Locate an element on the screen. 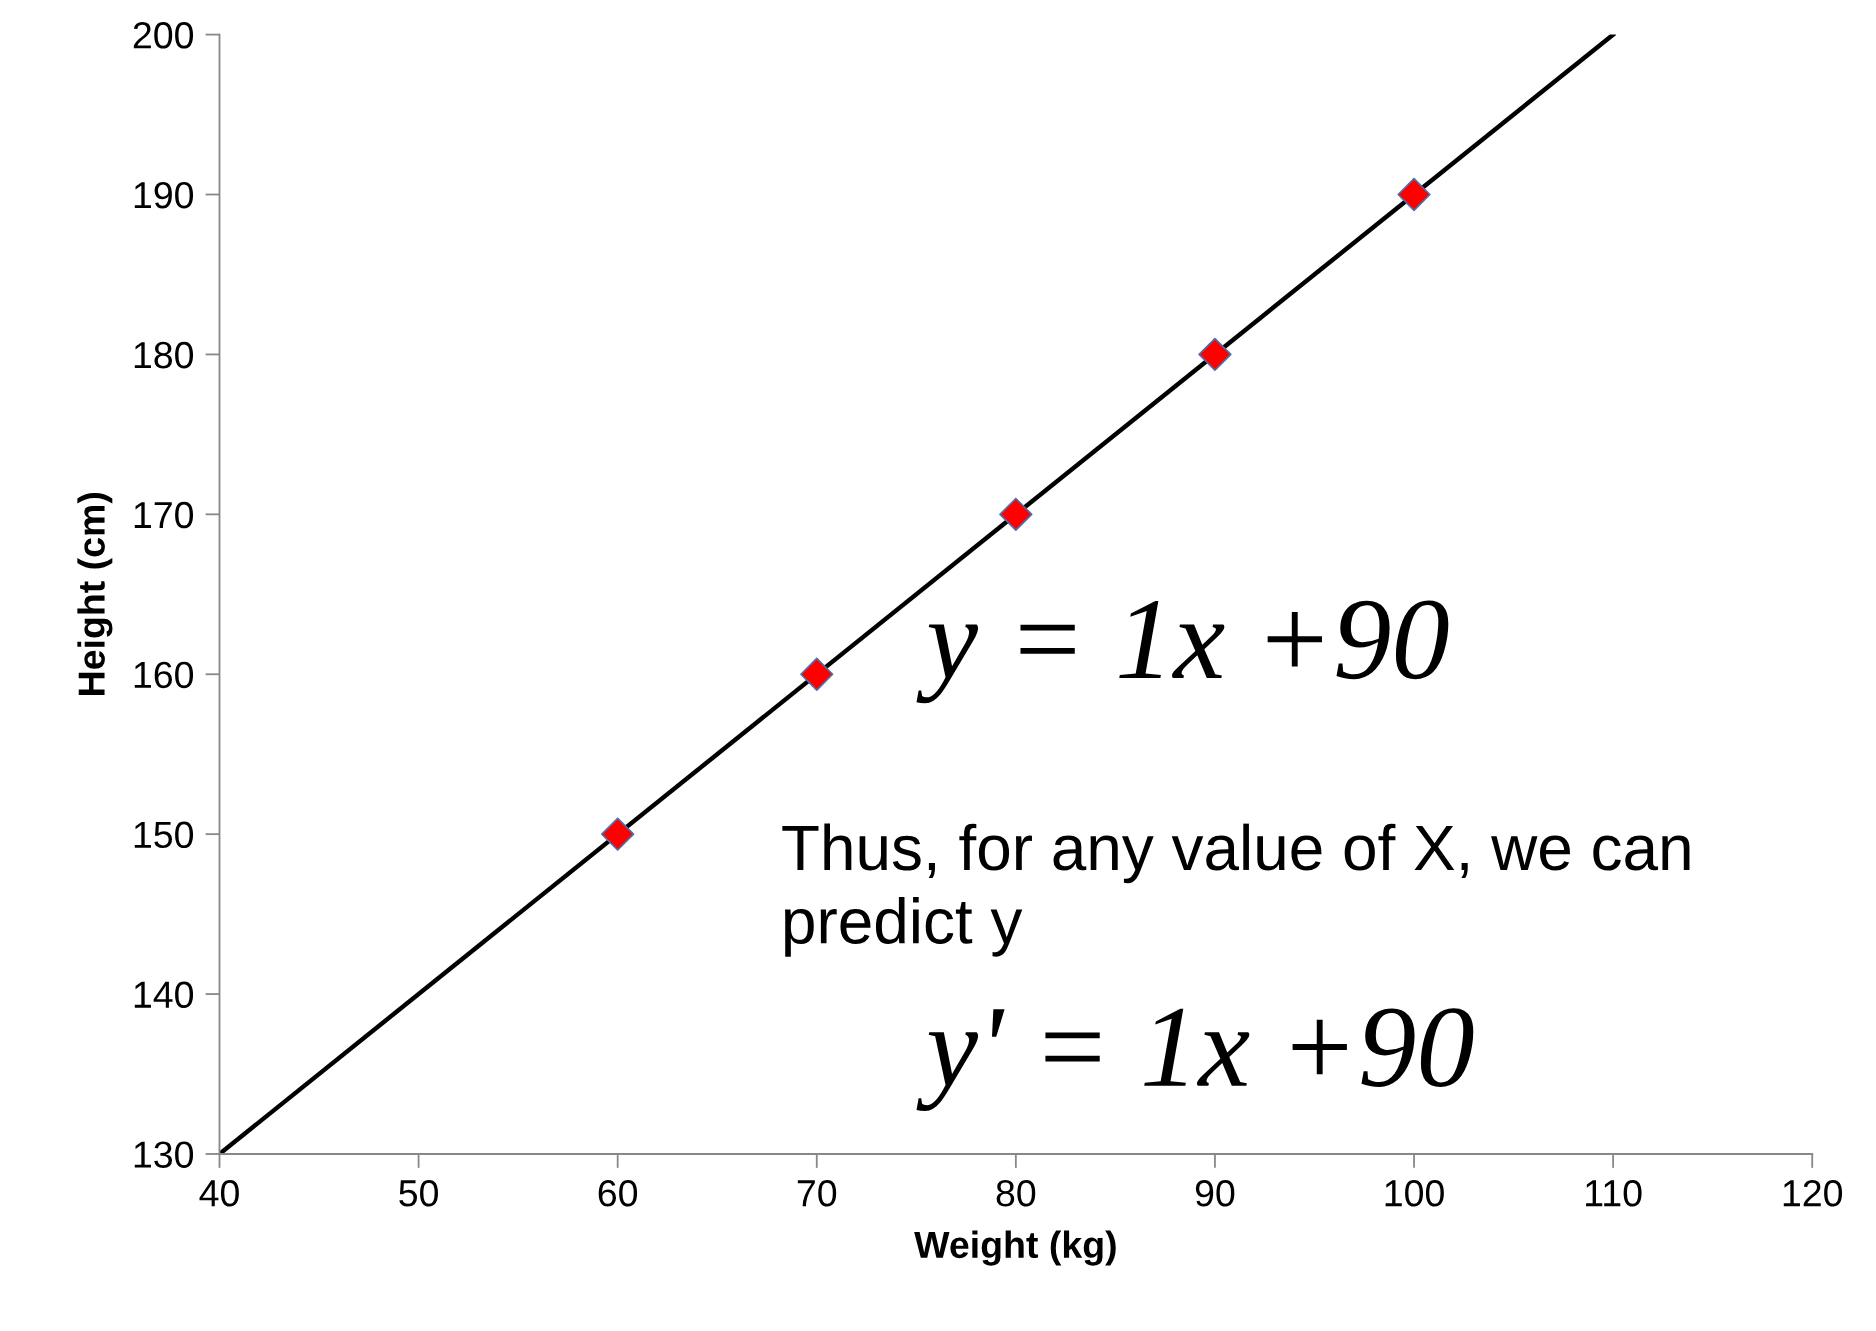 The width and height of the screenshot is (1876, 1331). annotation: Thus, for any value of X, we can predict y is located at coordinates (1236, 890).